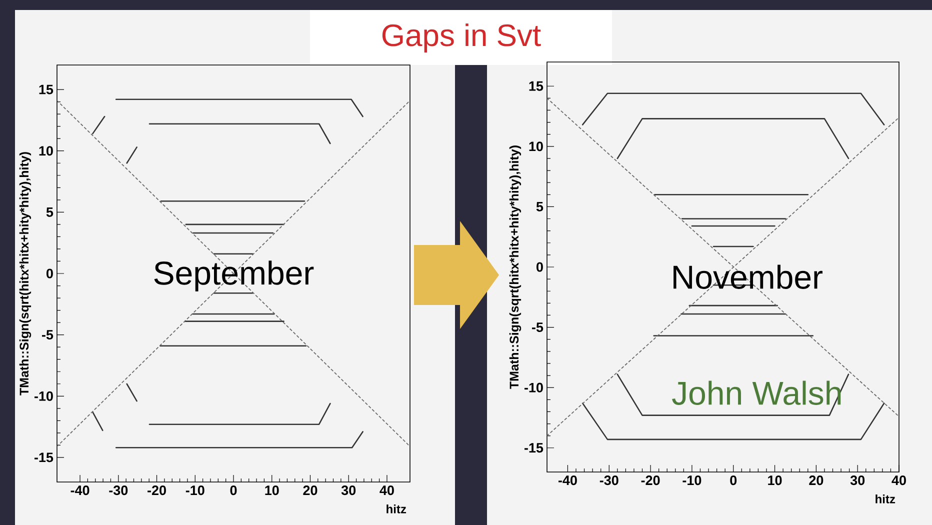 This screenshot has height=525, width=932. I want to click on annotation: John Walsh, so click(756, 392).